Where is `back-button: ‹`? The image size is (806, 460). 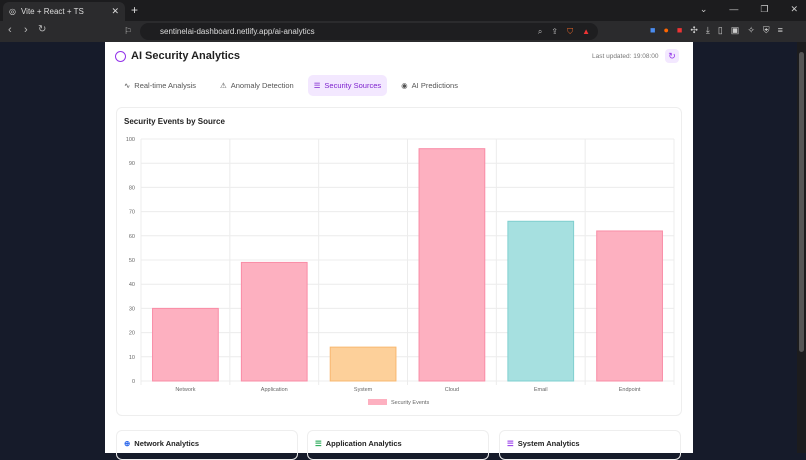
back-button: ‹ is located at coordinates (10, 30).